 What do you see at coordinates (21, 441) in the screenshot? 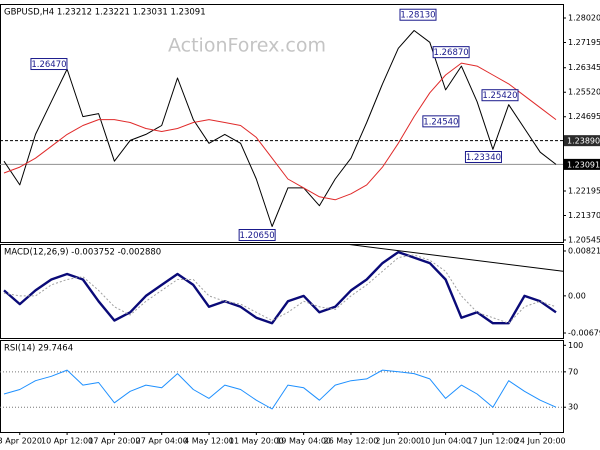
I see `x-tick-label: 3 Apr 2020` at bounding box center [21, 441].